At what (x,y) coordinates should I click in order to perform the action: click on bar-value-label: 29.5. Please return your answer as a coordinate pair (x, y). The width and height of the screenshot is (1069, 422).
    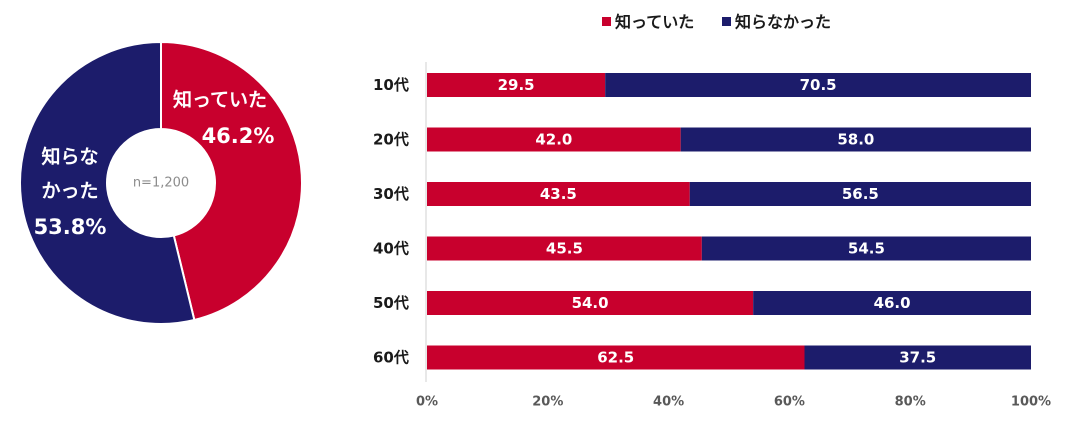
    Looking at the image, I should click on (516, 85).